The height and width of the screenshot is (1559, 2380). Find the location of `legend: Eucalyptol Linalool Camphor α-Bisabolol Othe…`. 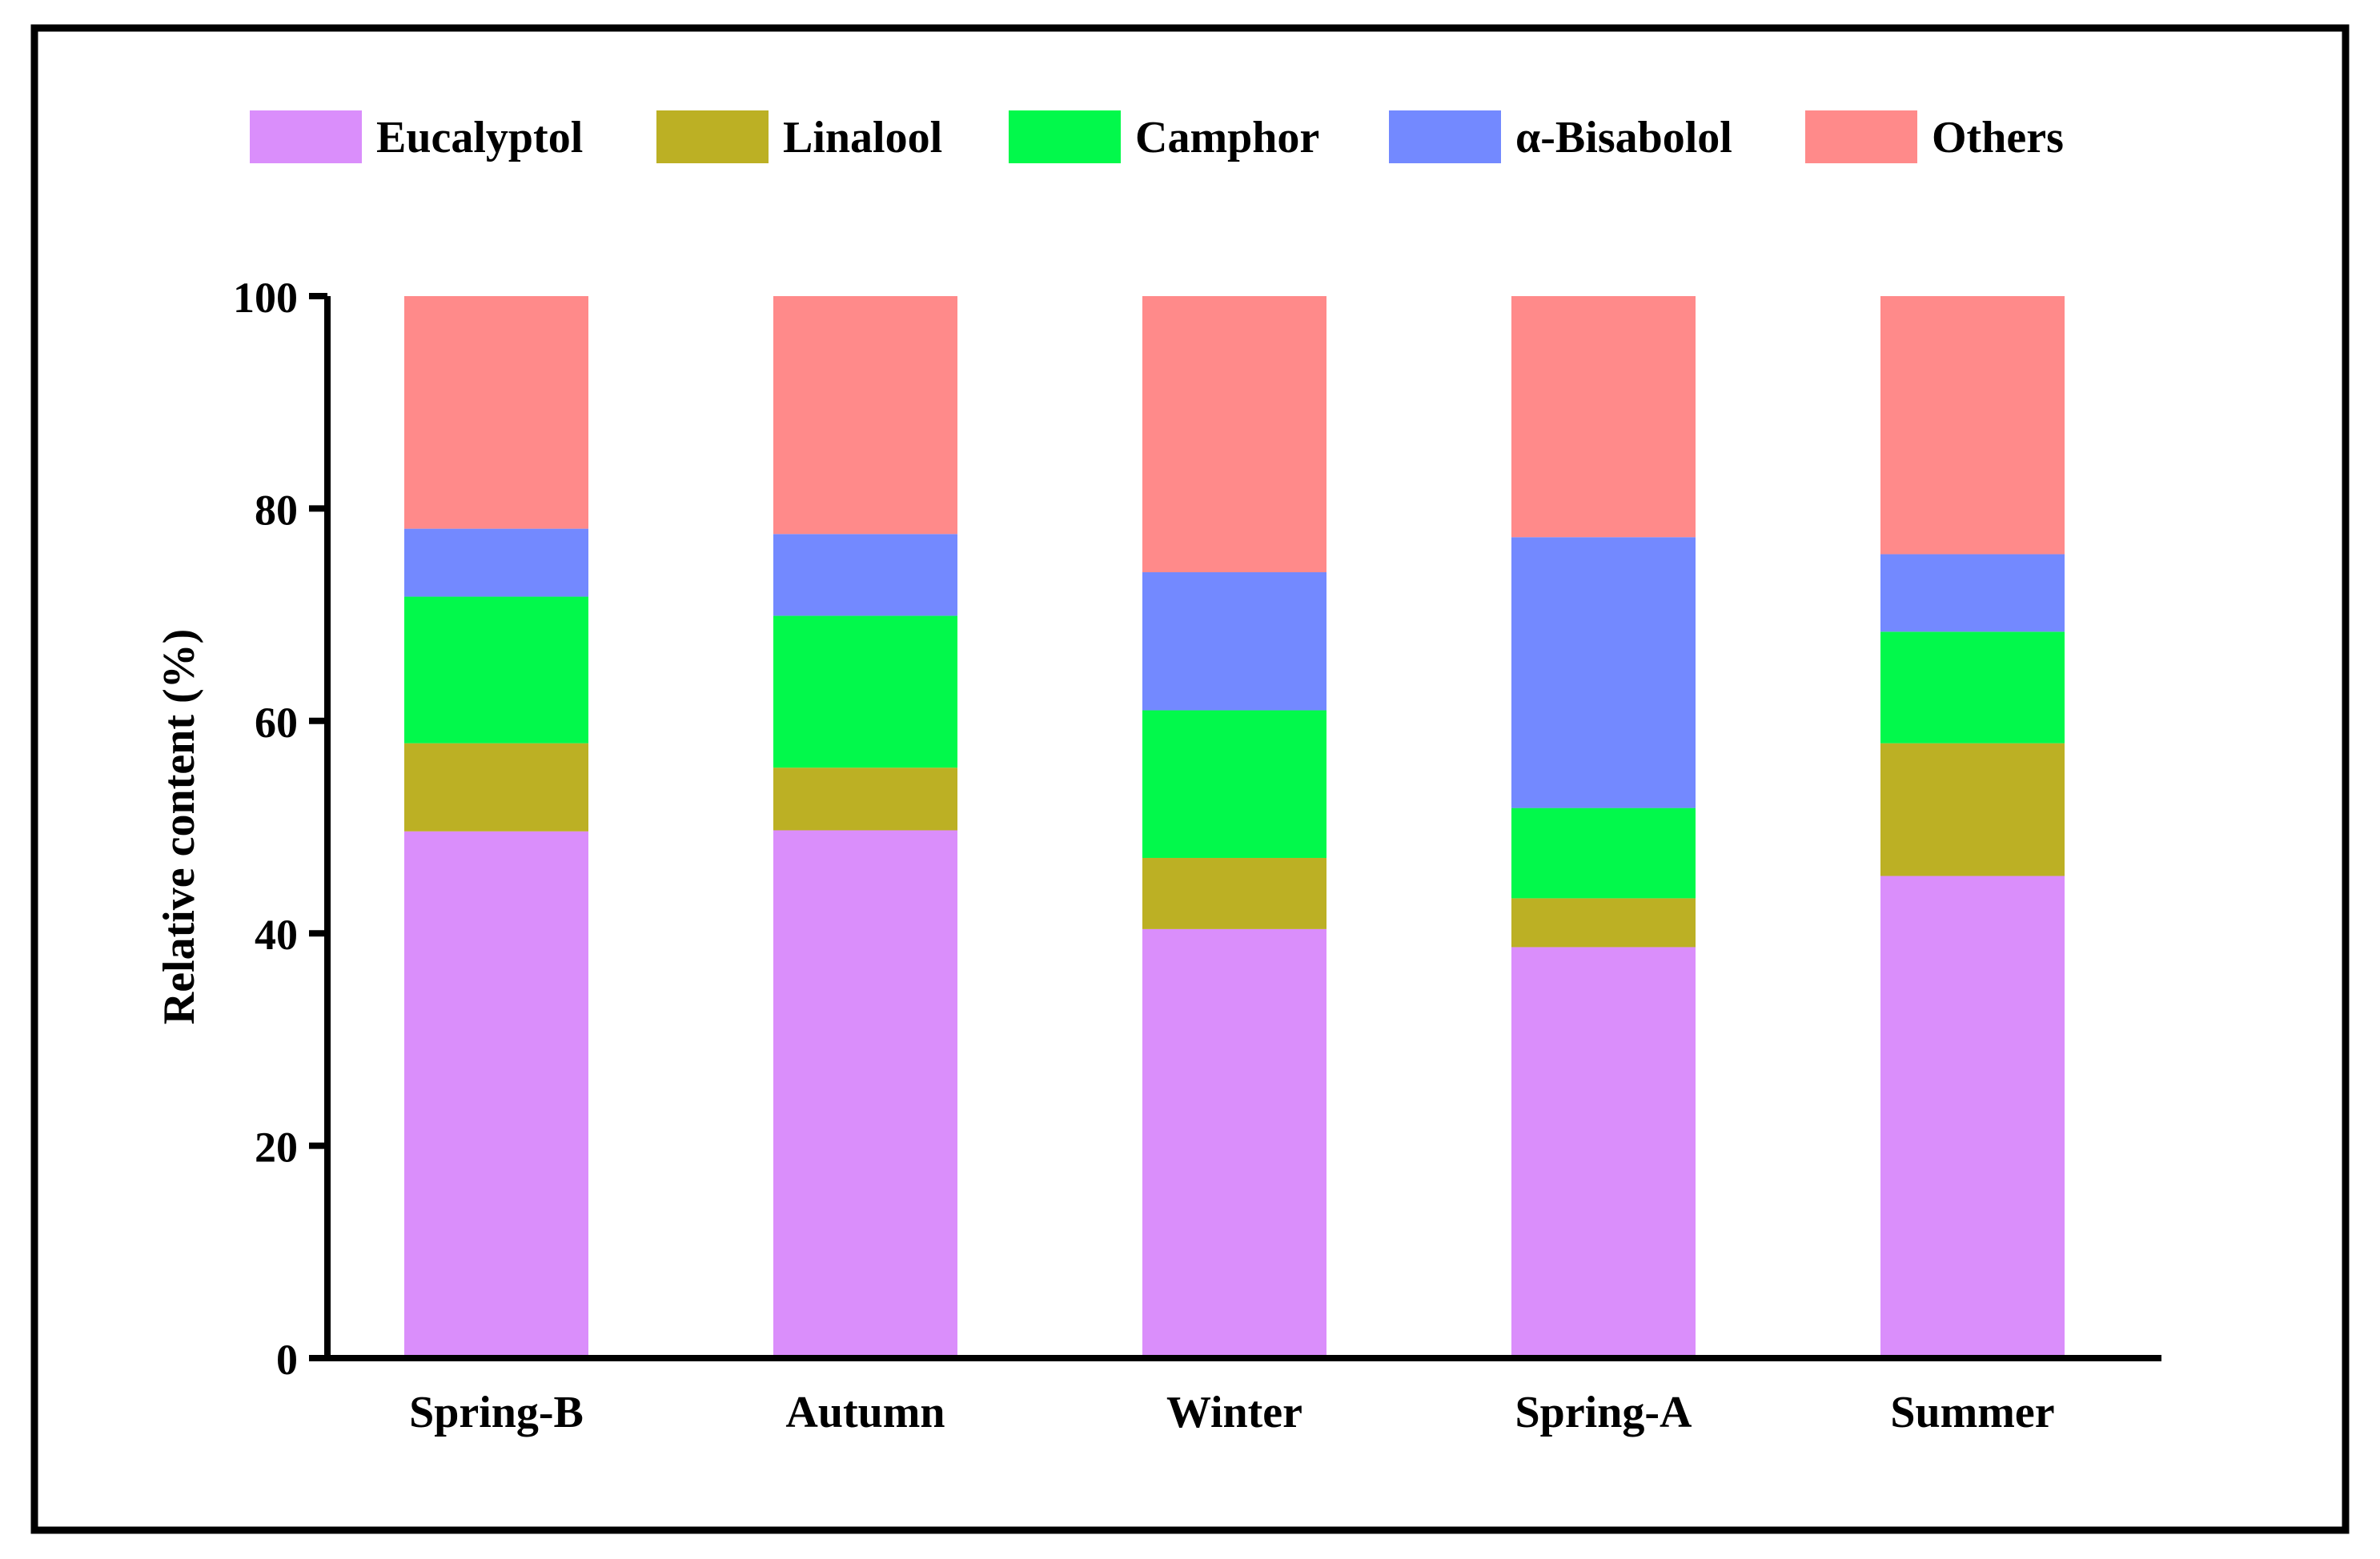

legend: Eucalyptol Linalool Camphor α-Bisabolol Othe… is located at coordinates (1157, 136).